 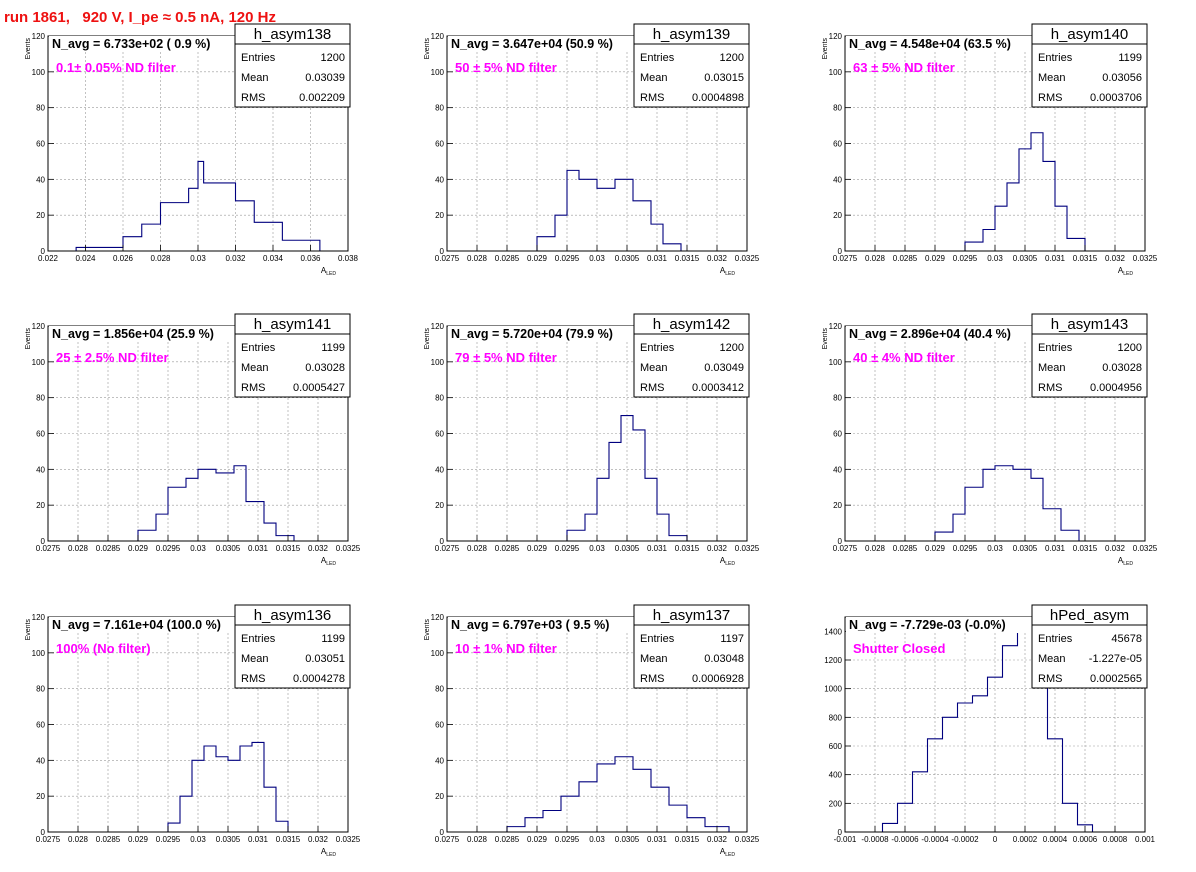 What do you see at coordinates (136, 625) in the screenshot?
I see `histogram-title: N_avg = 7.161e+04 (100.0 %)` at bounding box center [136, 625].